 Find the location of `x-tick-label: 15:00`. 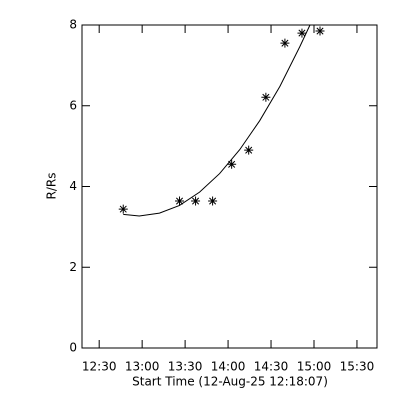

x-tick-label: 15:00 is located at coordinates (314, 367).